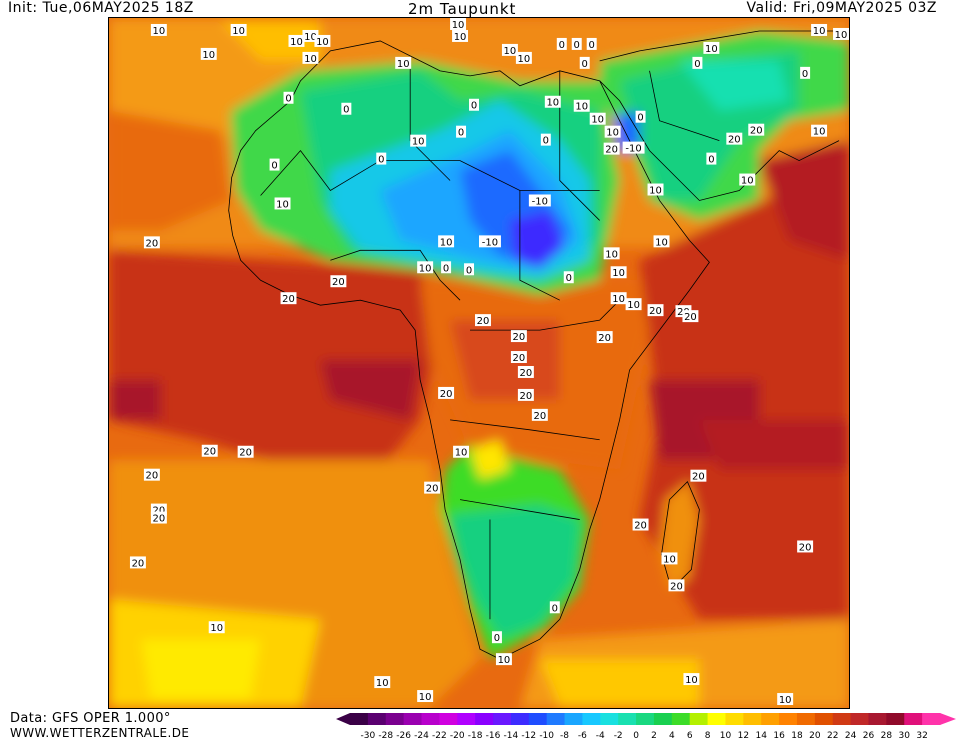 This screenshot has width=959, height=741. Describe the element at coordinates (869, 736) in the screenshot. I see `legend-tick: 26` at that location.